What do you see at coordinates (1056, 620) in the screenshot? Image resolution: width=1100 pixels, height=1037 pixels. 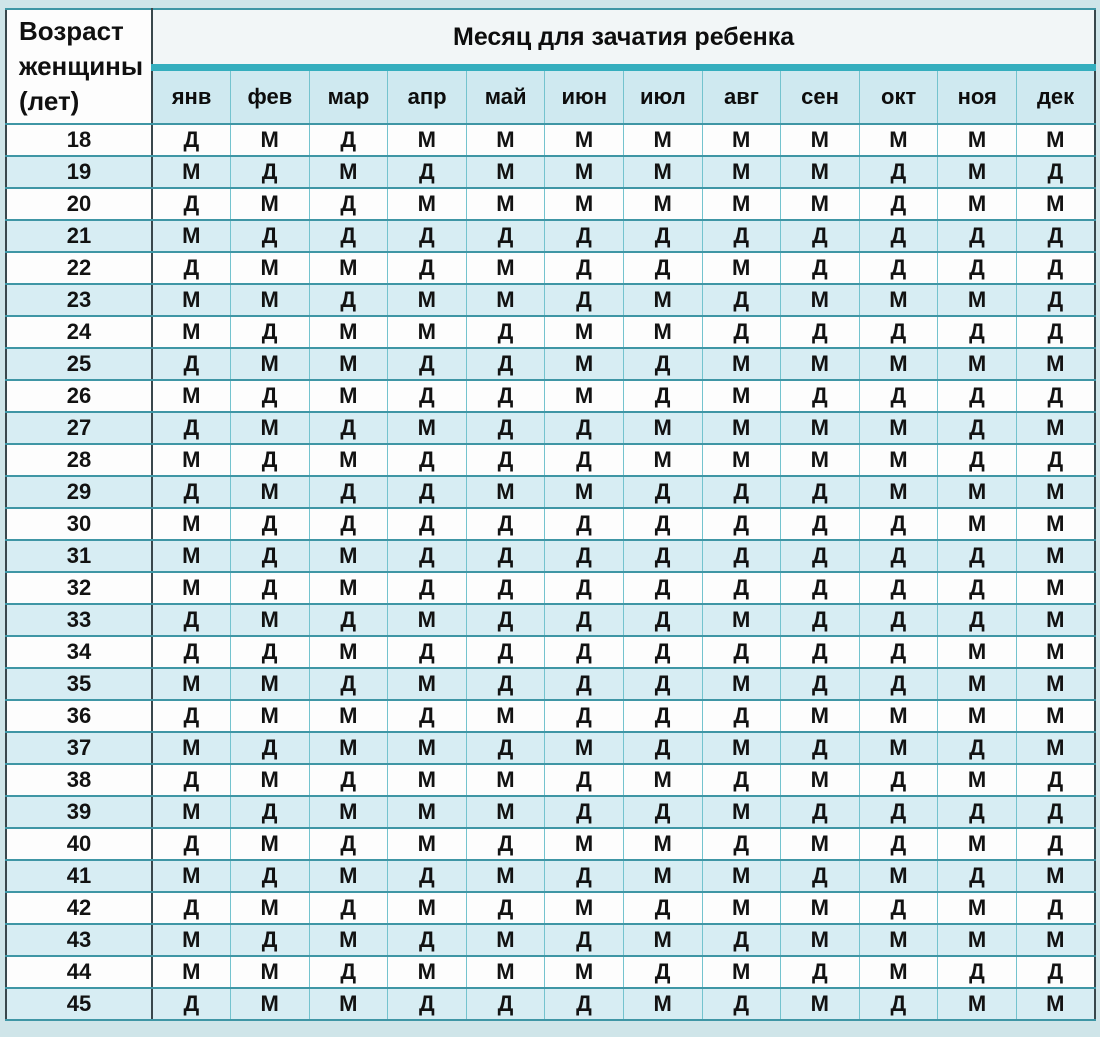 I see `gender-cell-33-дек: М` at bounding box center [1056, 620].